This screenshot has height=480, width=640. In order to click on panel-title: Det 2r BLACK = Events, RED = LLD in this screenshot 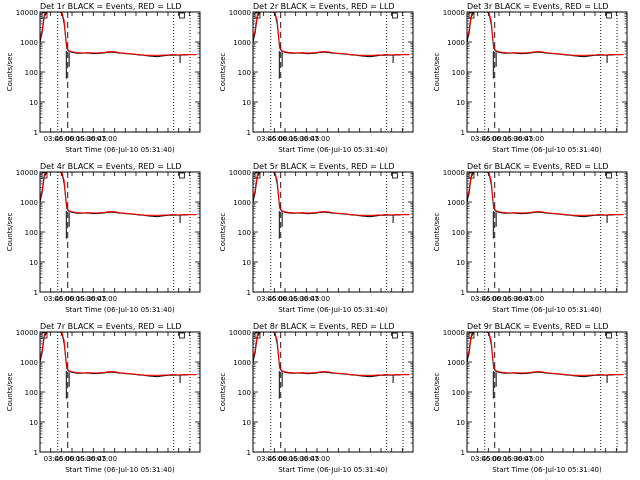, I will do `click(324, 6)`.